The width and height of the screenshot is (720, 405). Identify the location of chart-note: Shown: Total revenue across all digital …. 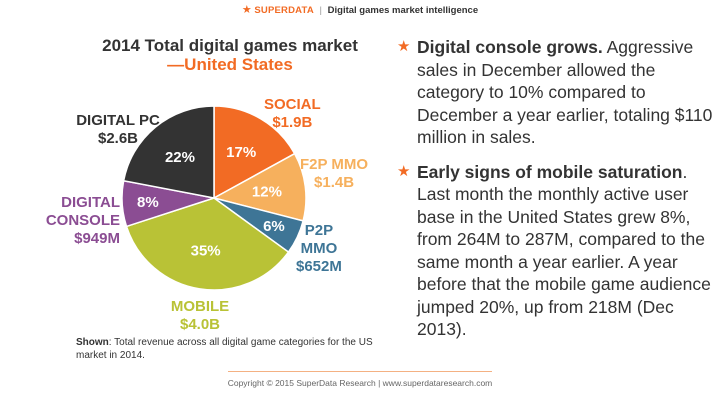
(226, 349).